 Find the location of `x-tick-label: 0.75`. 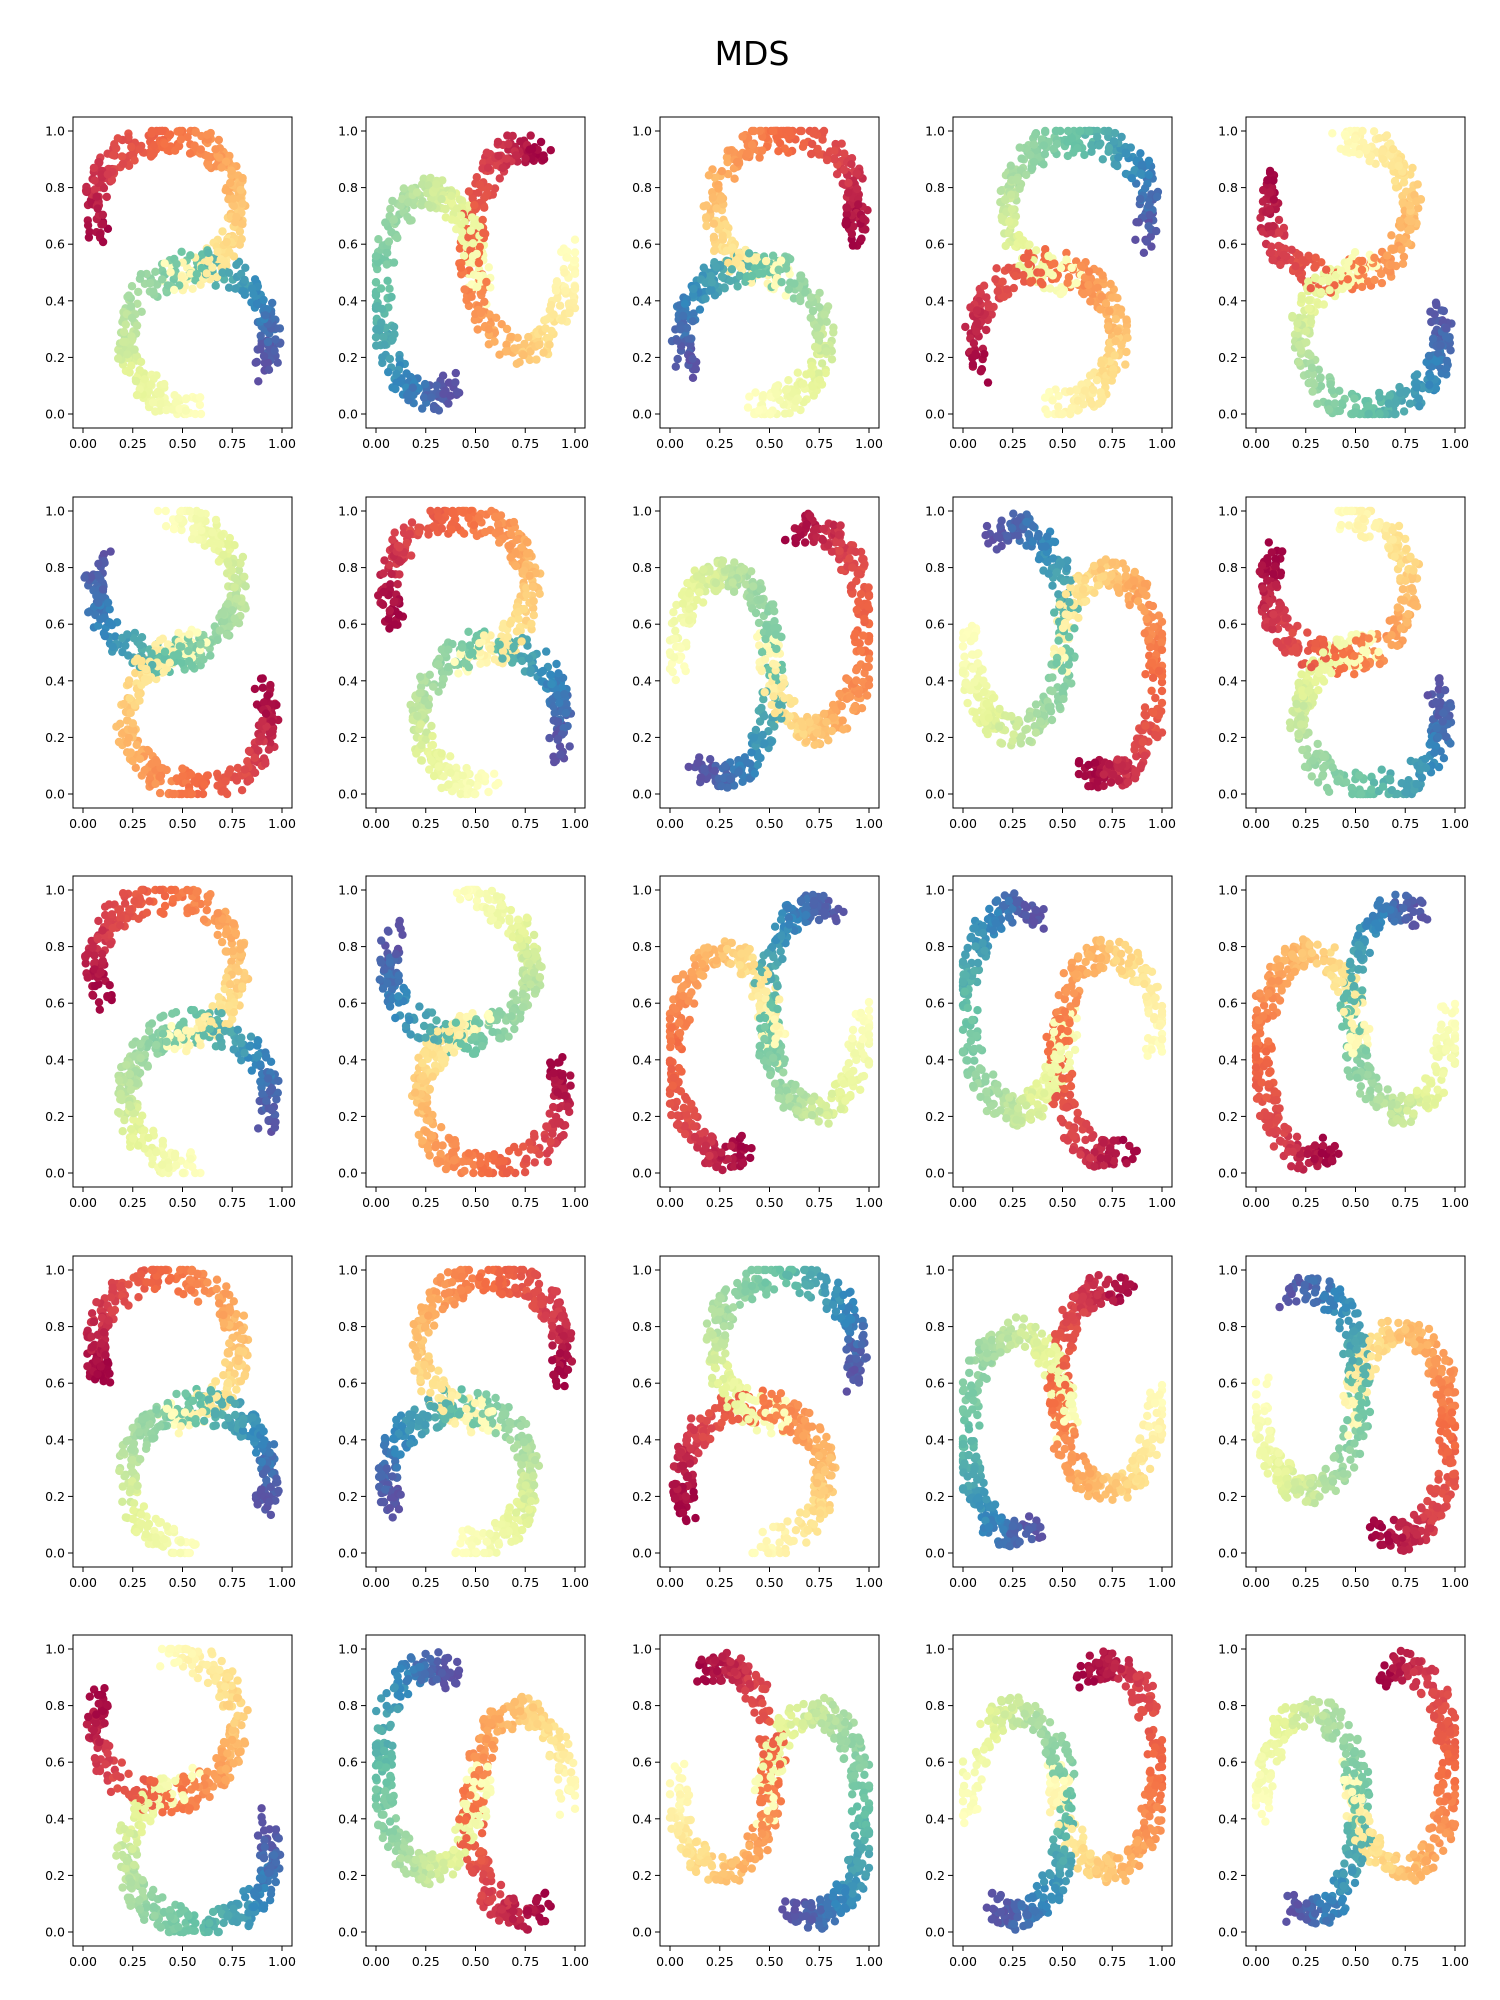

x-tick-label: 0.75 is located at coordinates (232, 823).